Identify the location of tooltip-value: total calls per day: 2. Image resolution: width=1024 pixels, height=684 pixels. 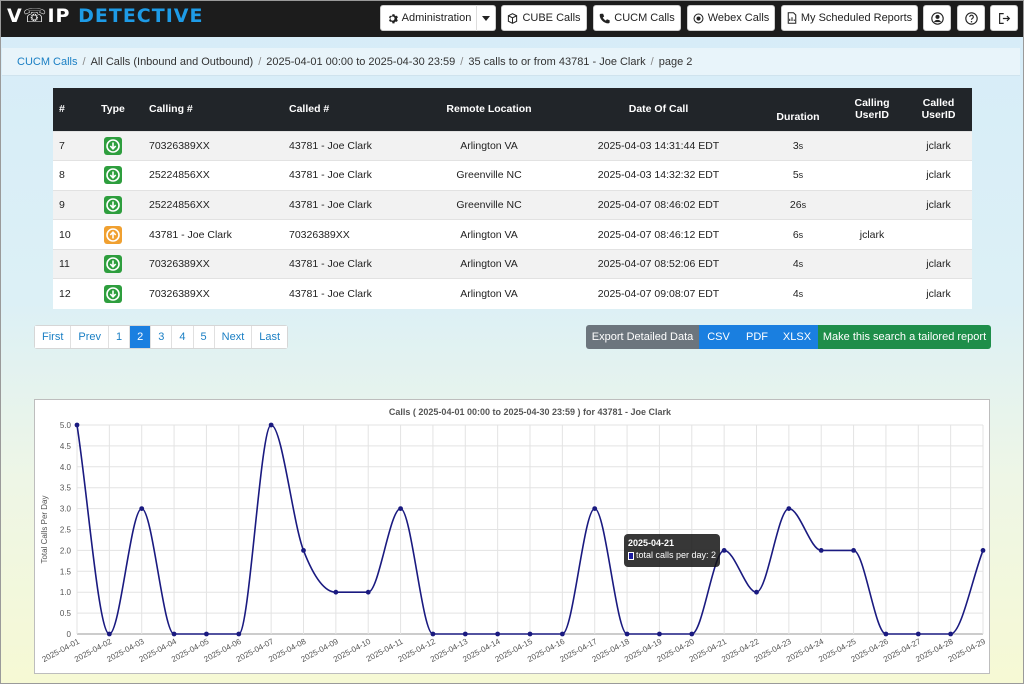
(675, 555).